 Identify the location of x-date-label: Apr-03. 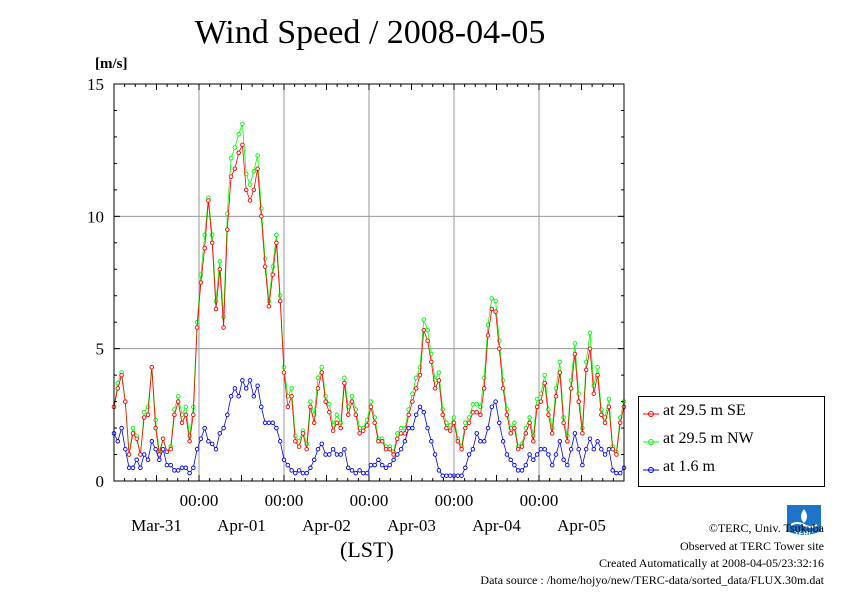
(411, 525).